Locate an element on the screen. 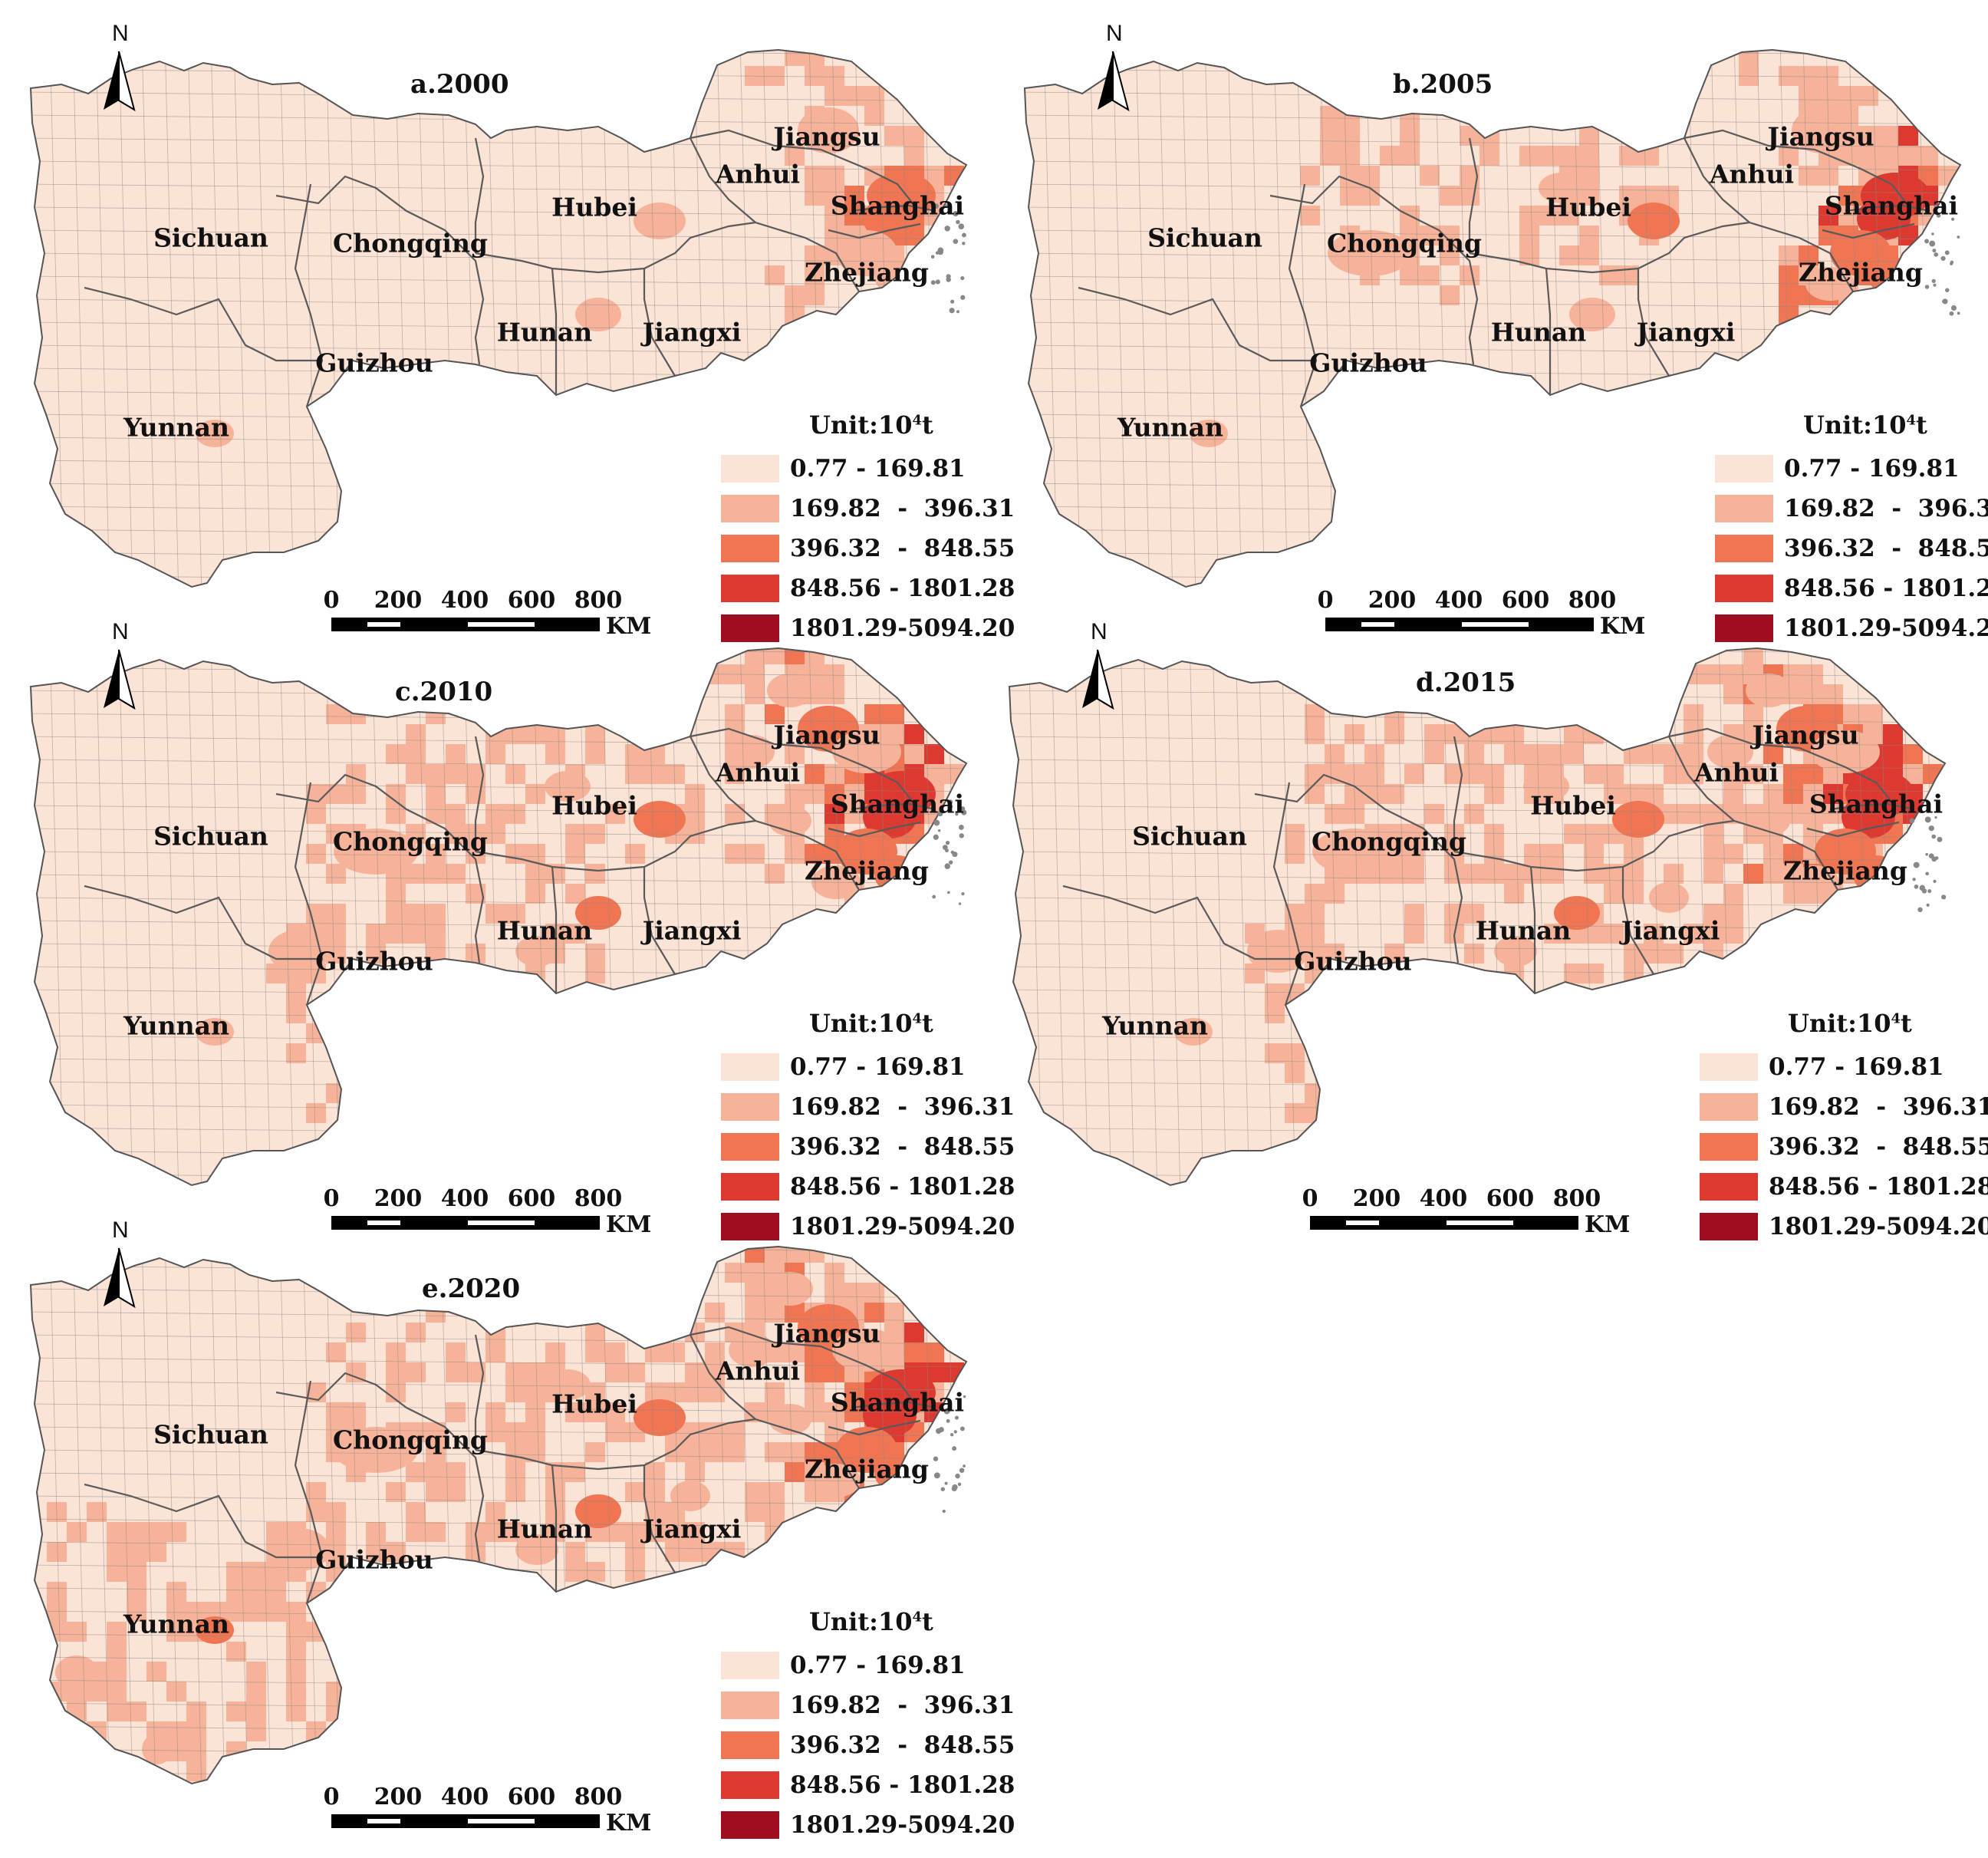  scale-tick-label: 200 is located at coordinates (1392, 600).